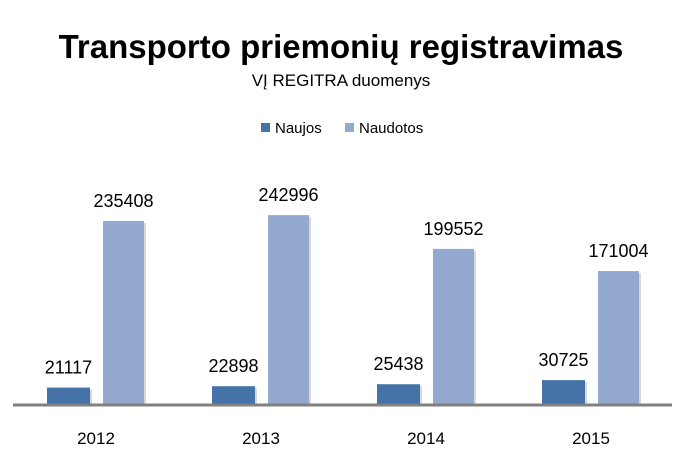 The width and height of the screenshot is (682, 467). I want to click on x-tick-label: 2014, so click(426, 438).